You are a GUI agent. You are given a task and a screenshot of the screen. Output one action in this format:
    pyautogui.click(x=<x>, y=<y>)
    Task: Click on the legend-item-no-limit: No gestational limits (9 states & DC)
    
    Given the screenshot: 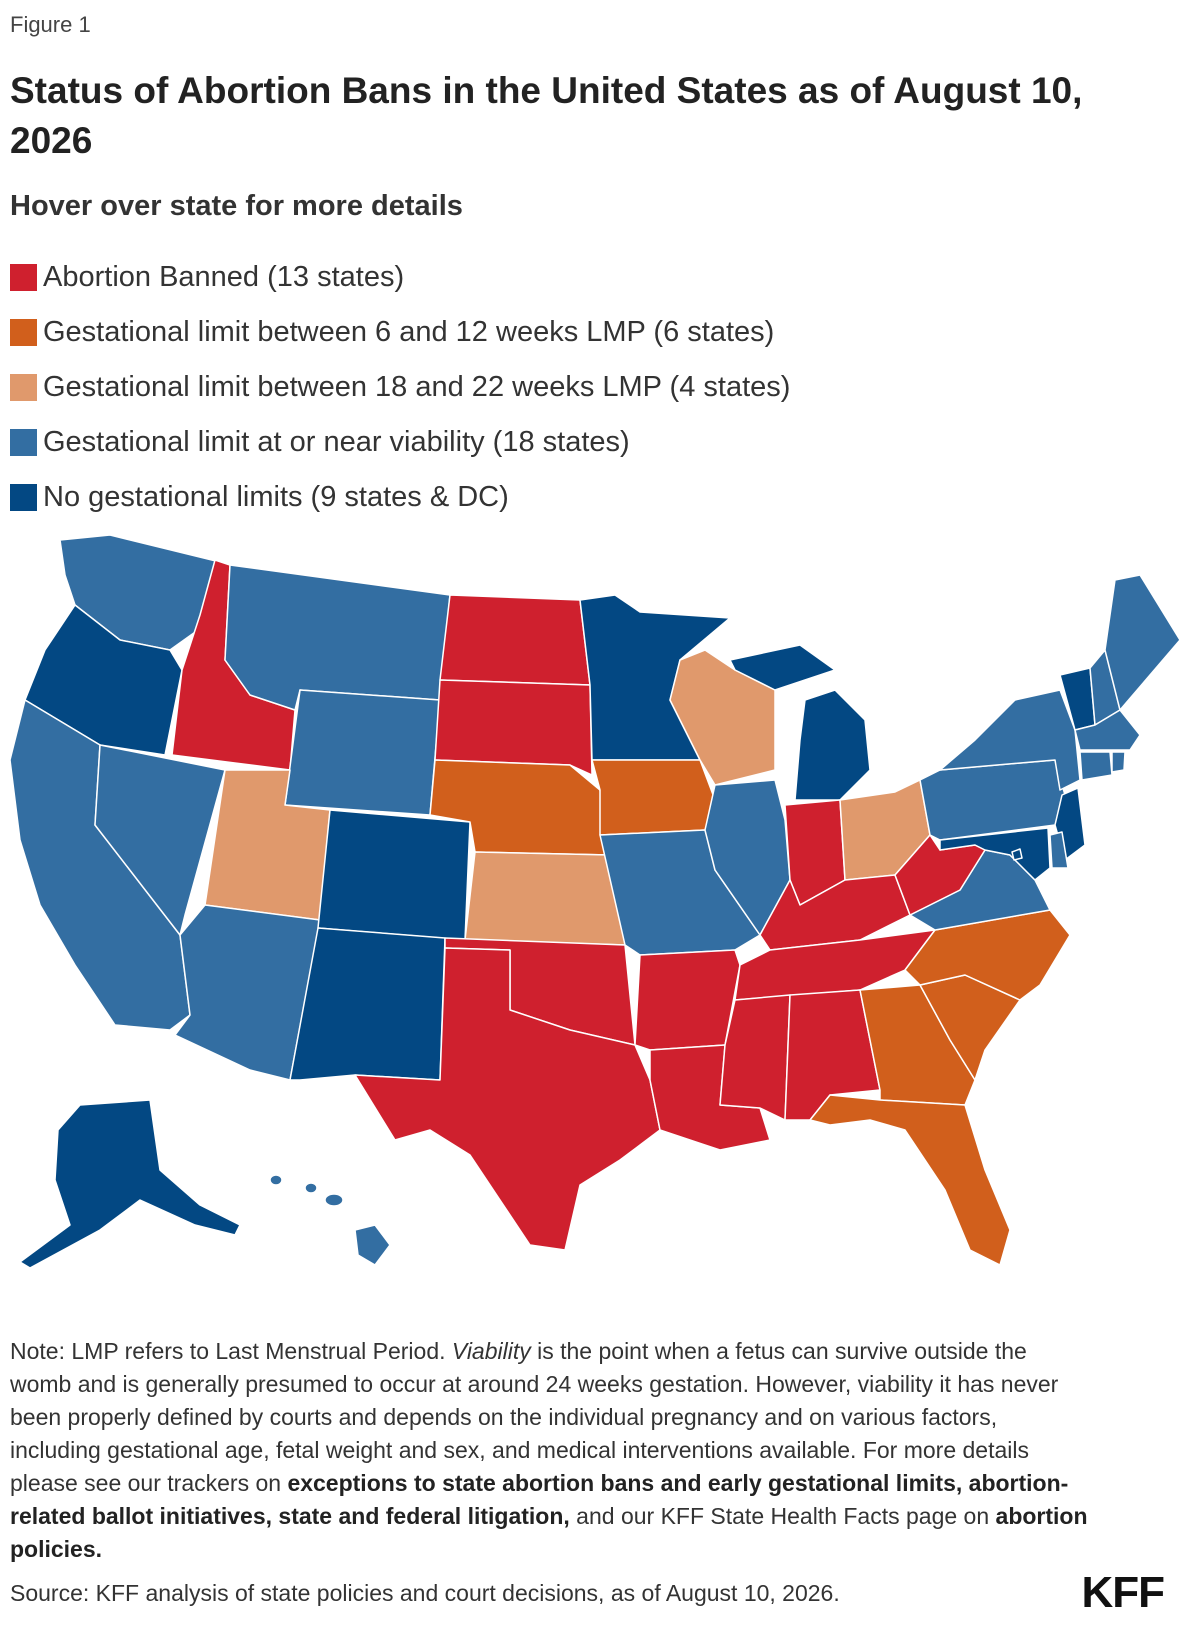 What is the action you would take?
    pyautogui.click(x=400, y=497)
    